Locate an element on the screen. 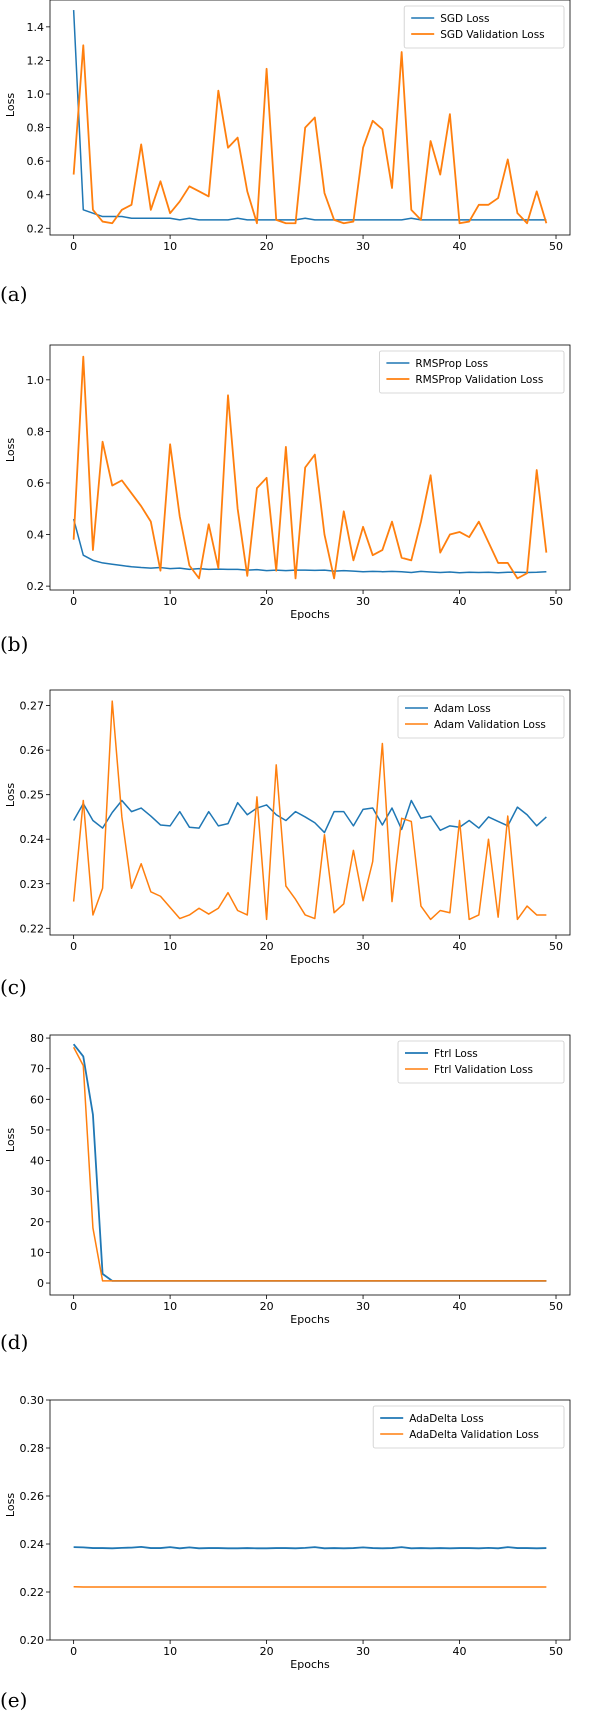  y-tick-label: 80 is located at coordinates (37, 1038).